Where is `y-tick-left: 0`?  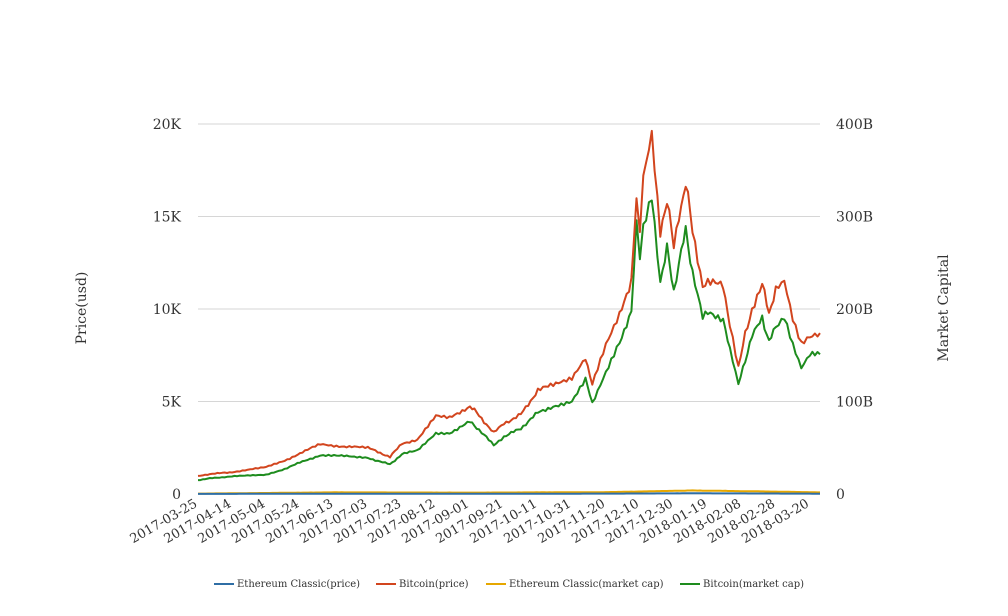 y-tick-left: 0 is located at coordinates (176, 495).